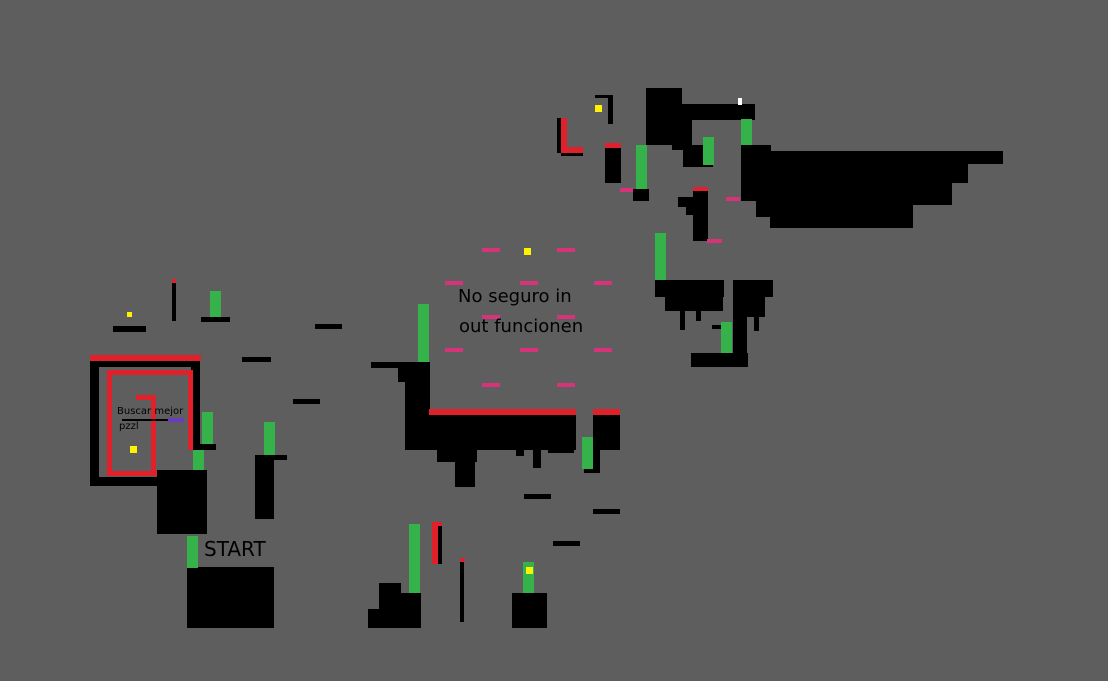 This screenshot has height=681, width=1108. What do you see at coordinates (150, 411) in the screenshot?
I see `puzzle-note-line-1: Buscar mejor` at bounding box center [150, 411].